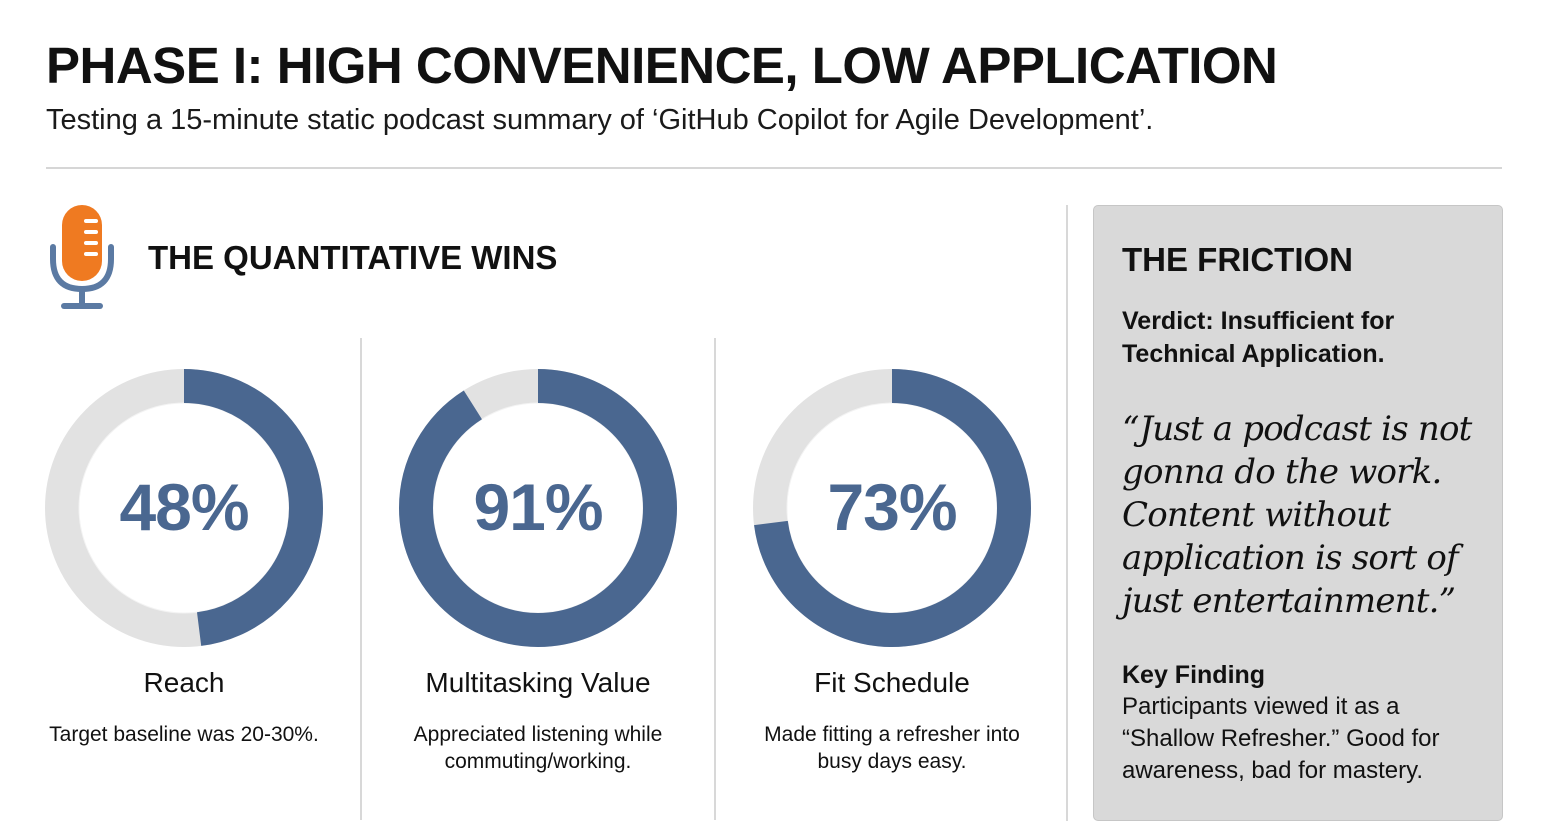 Image resolution: width=1549 pixels, height=837 pixels. I want to click on fit-schedule-ring-arc, so click(892, 508).